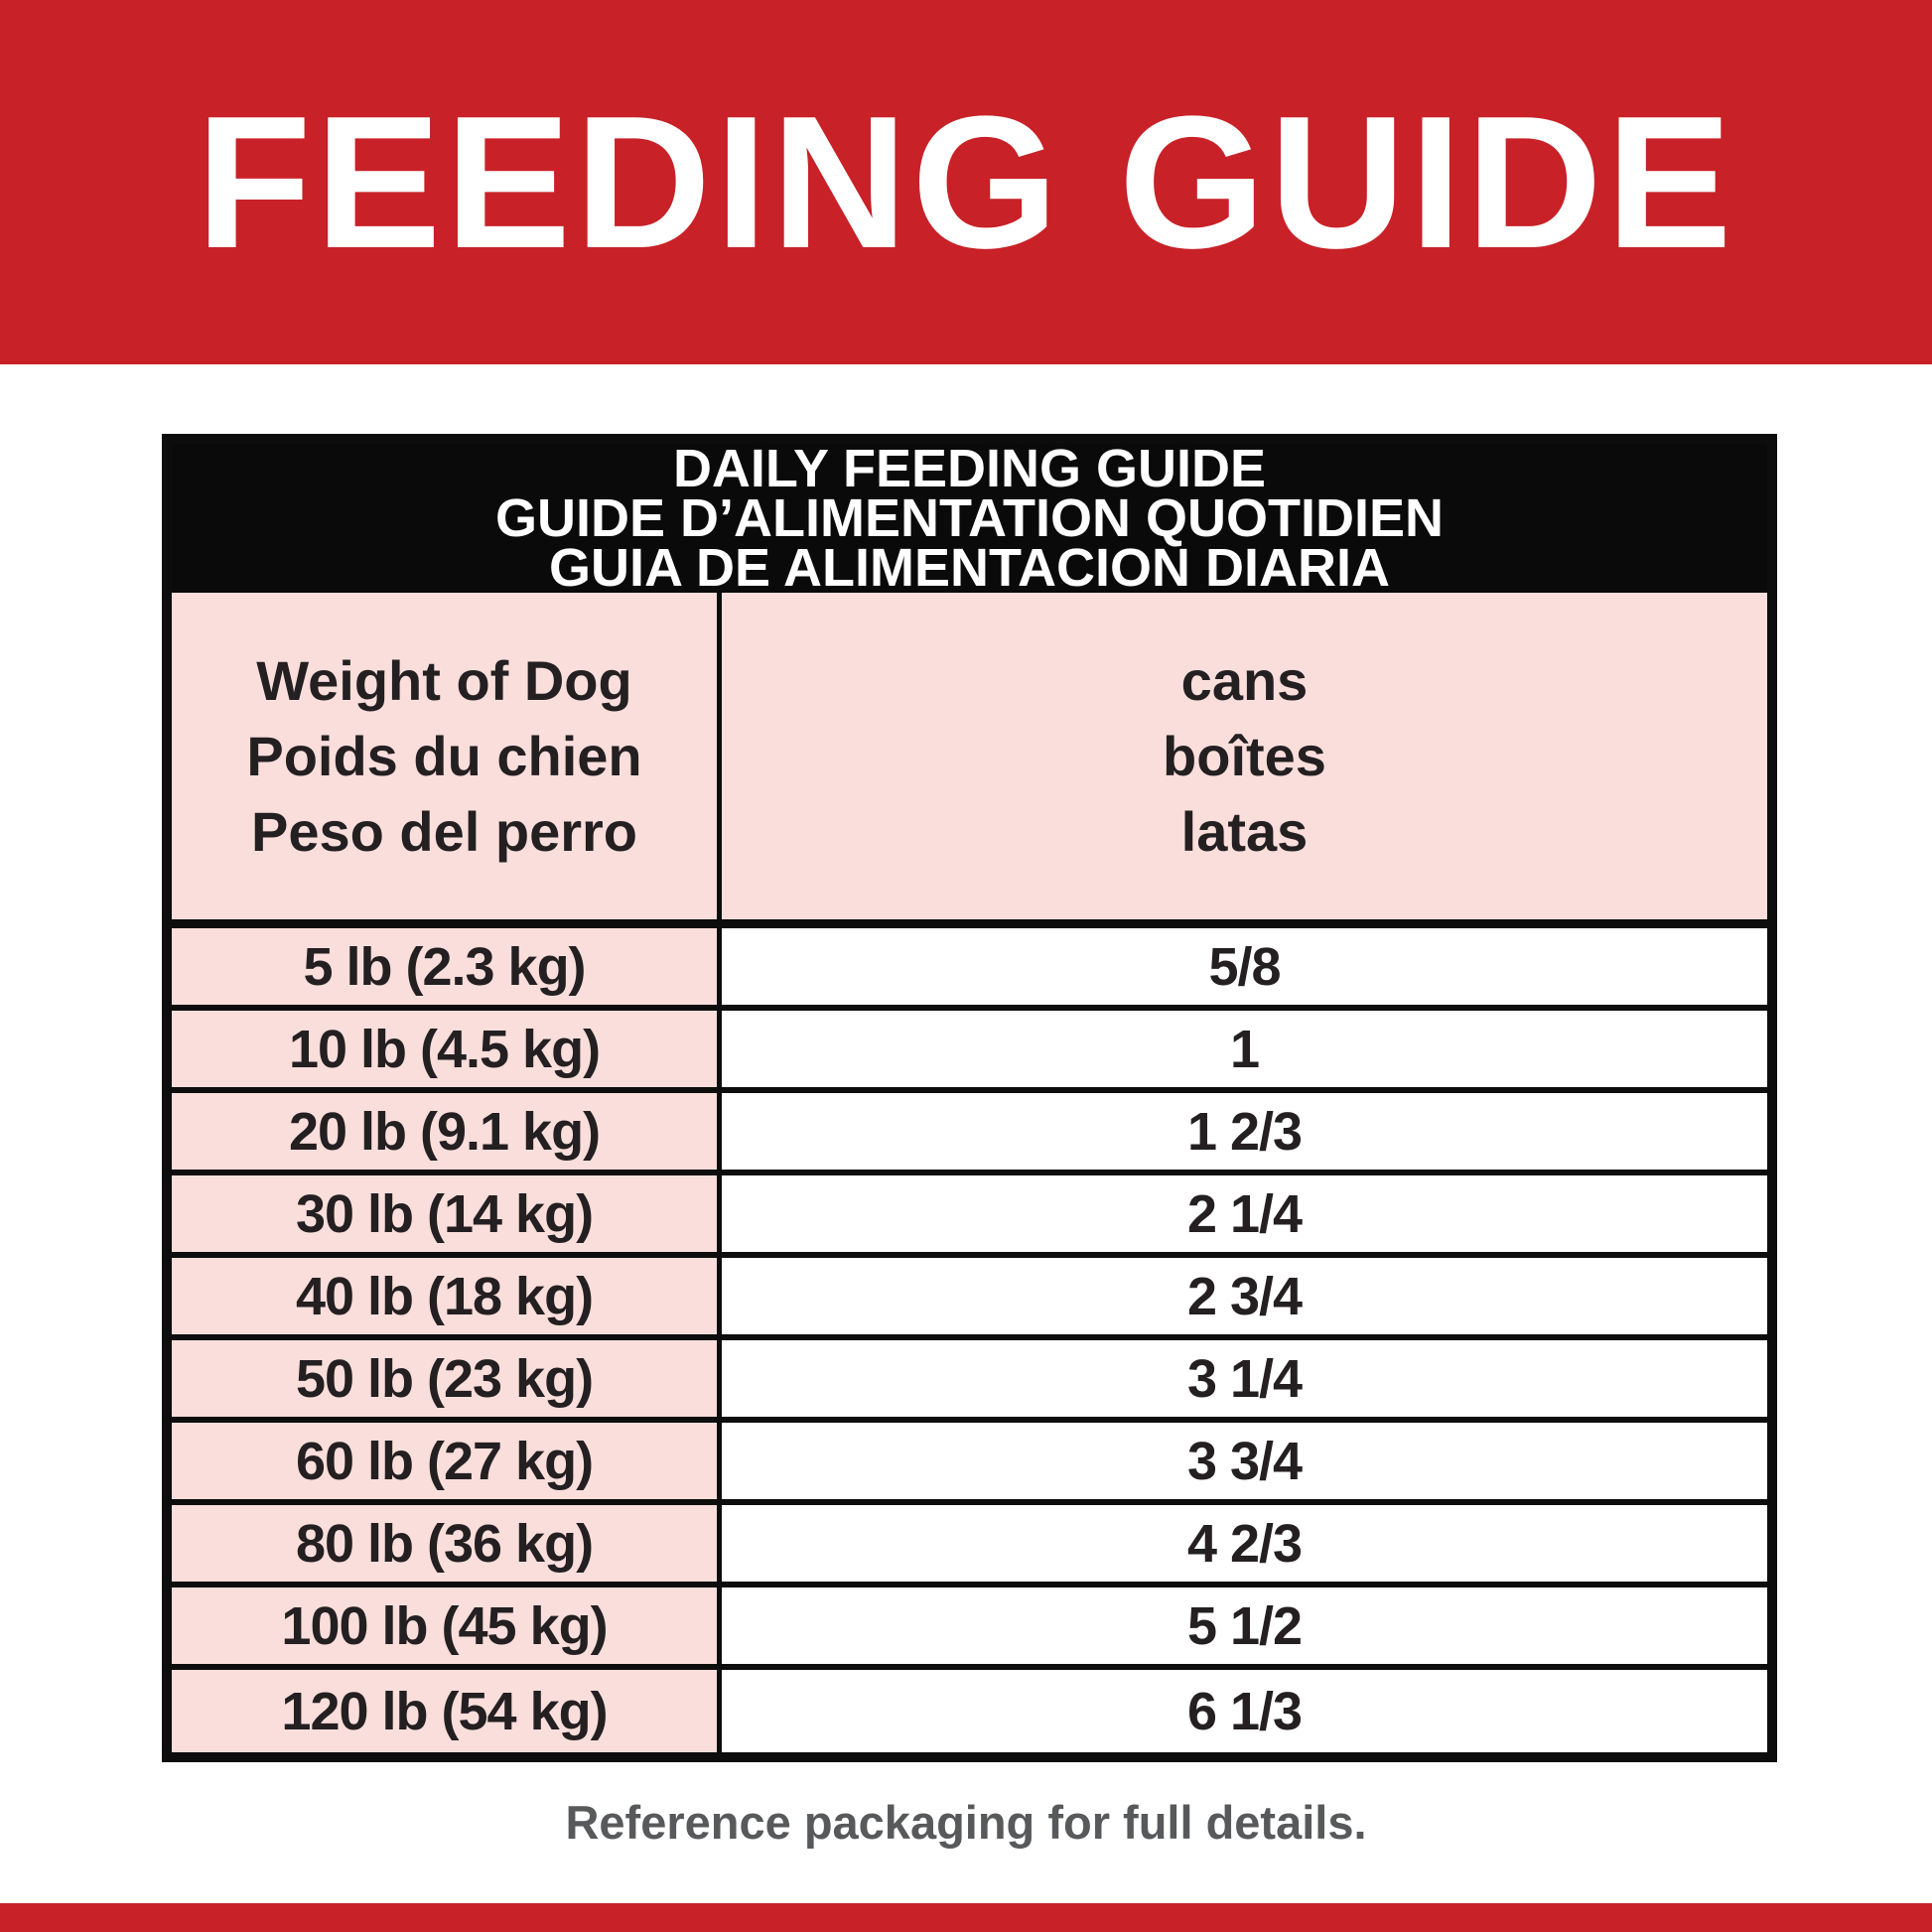 Image resolution: width=1932 pixels, height=1932 pixels. I want to click on table-row: 10 lb (4.5 kg) 1, so click(970, 1052).